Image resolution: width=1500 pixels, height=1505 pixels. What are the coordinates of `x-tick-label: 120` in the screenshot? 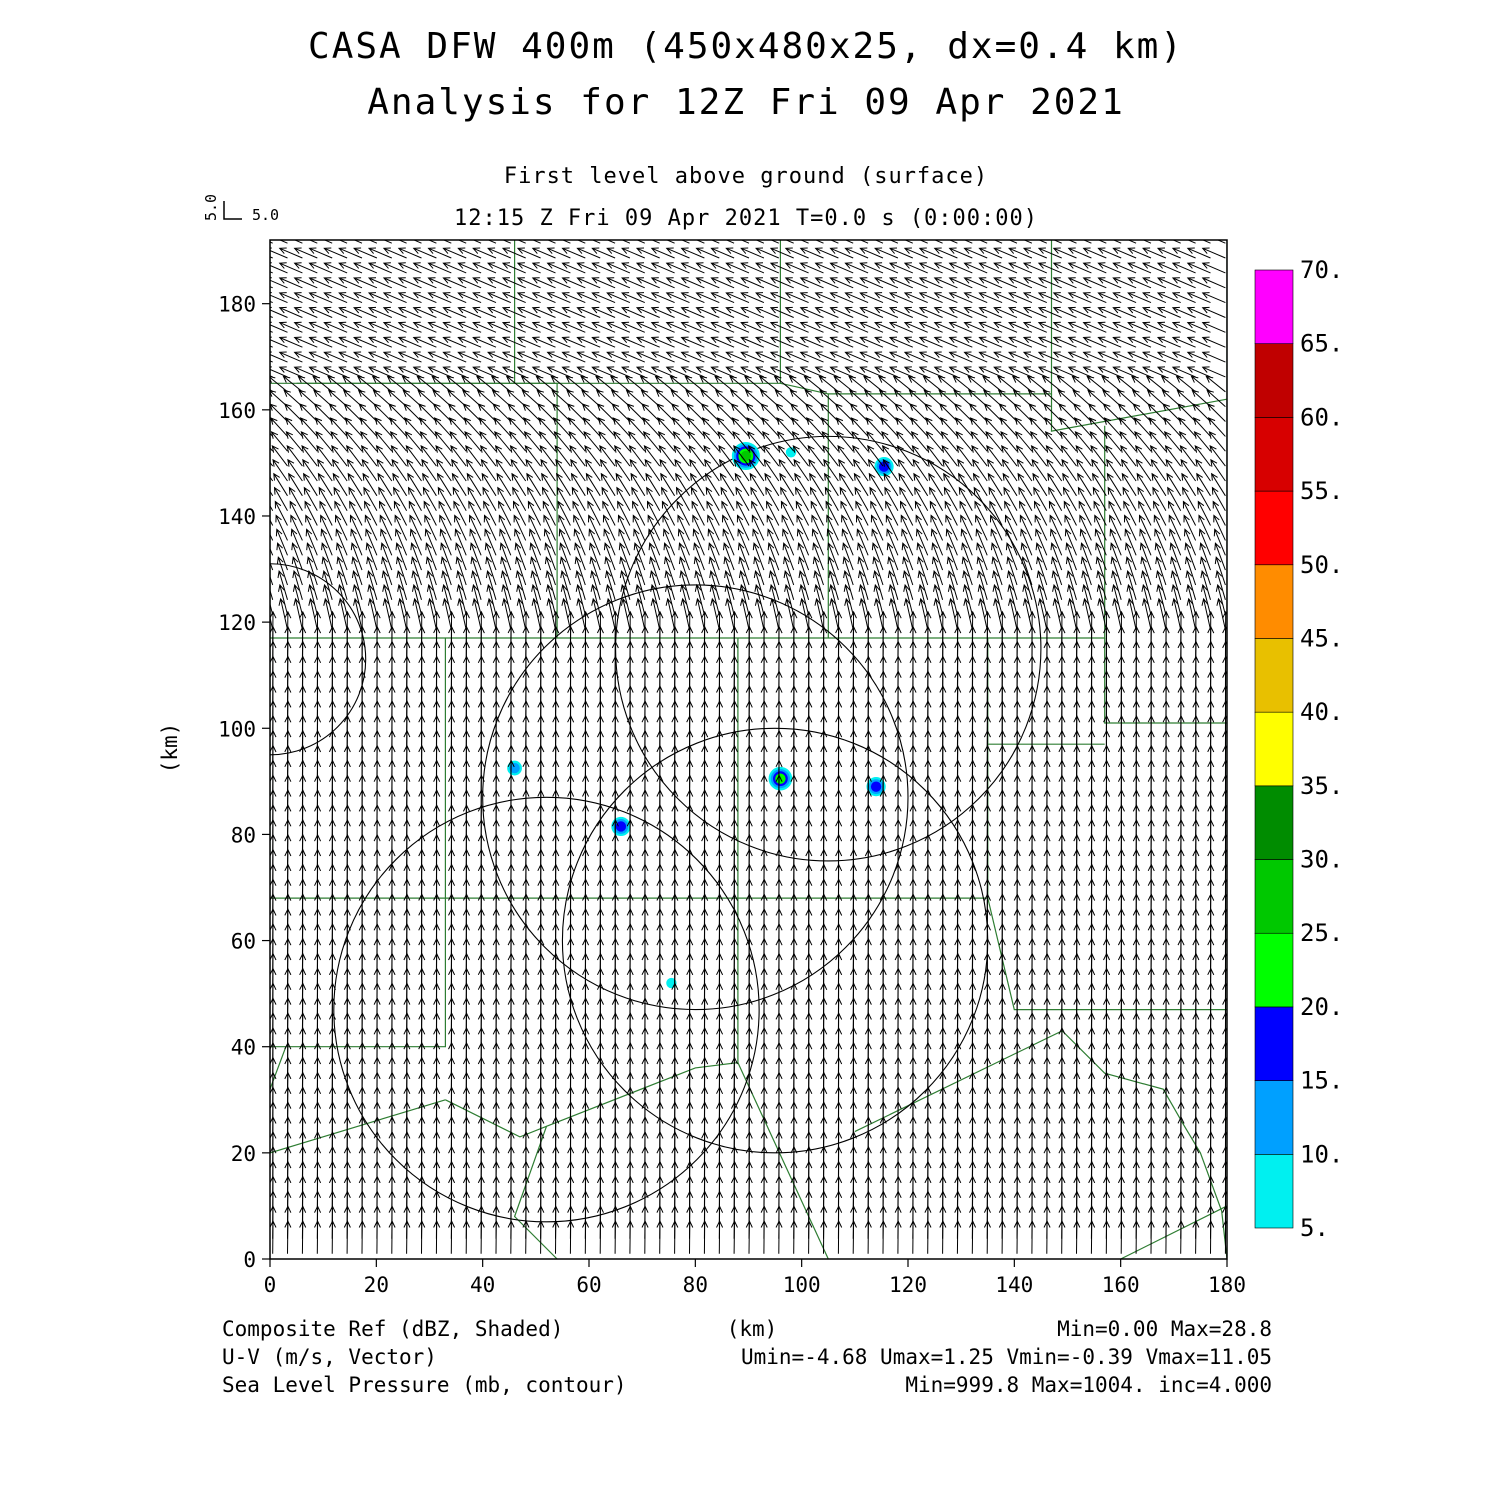 It's located at (908, 1285).